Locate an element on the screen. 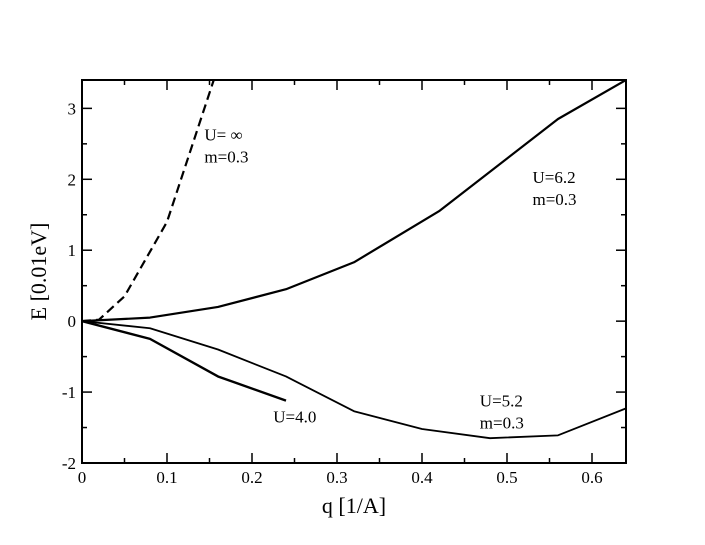 This screenshot has width=705, height=545. x-tick-label: 0.3 is located at coordinates (336, 477).